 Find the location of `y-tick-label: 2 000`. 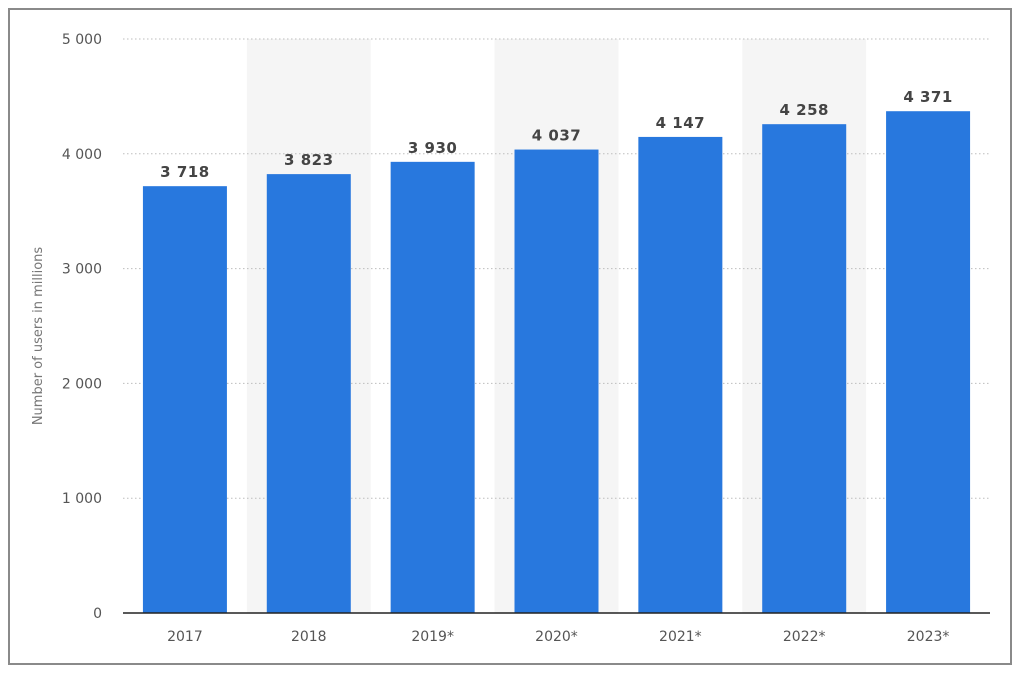

y-tick-label: 2 000 is located at coordinates (82, 384).